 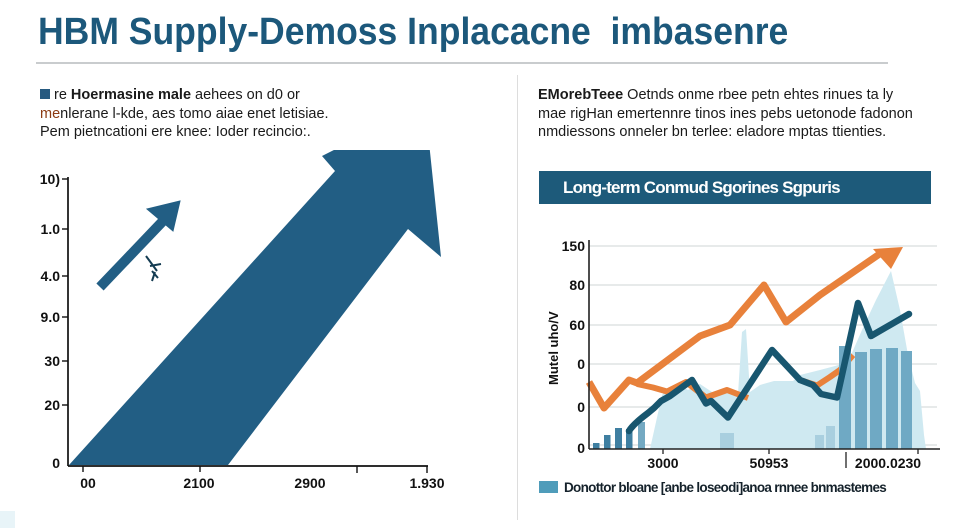 What do you see at coordinates (52, 361) in the screenshot?
I see `svg-text: 30` at bounding box center [52, 361].